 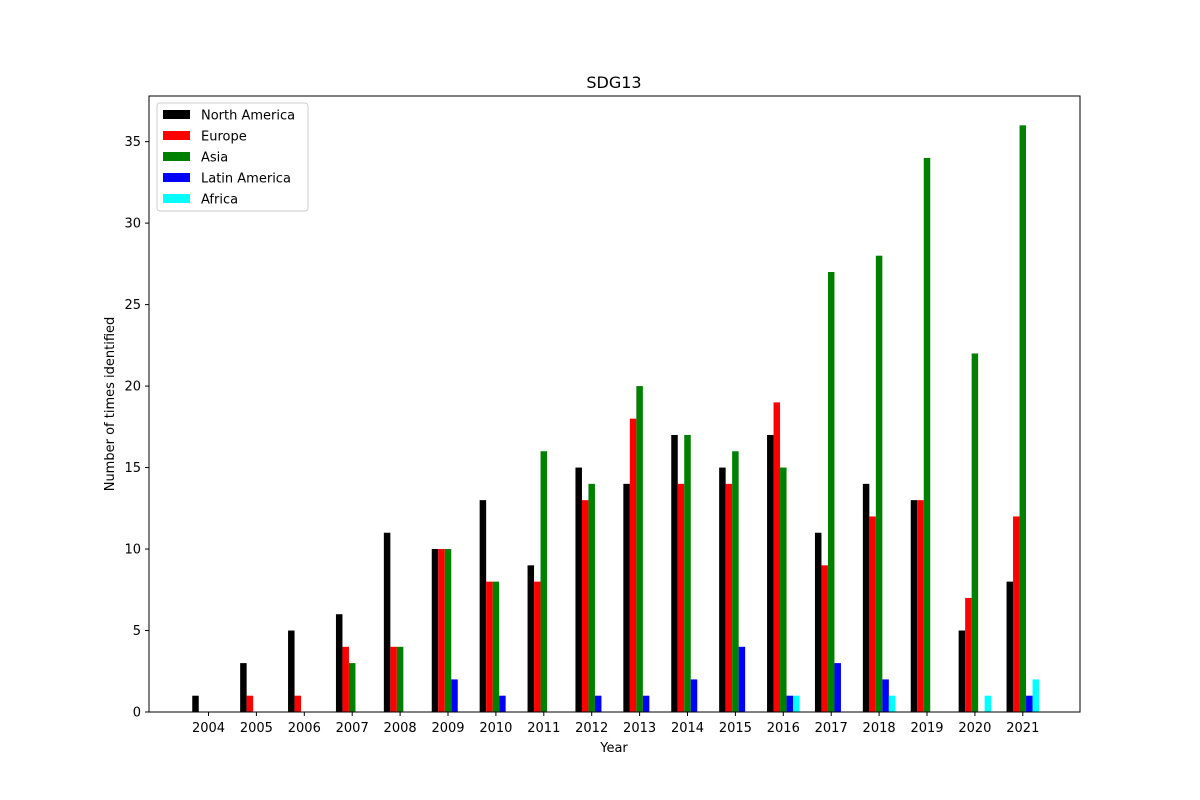 I want to click on legend-swatch-africa, so click(x=176, y=198).